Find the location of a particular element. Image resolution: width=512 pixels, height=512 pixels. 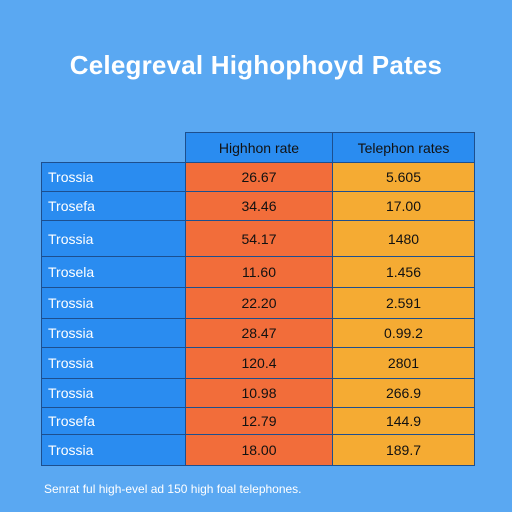

highhon-rate-cell: 22.20 is located at coordinates (259, 303).